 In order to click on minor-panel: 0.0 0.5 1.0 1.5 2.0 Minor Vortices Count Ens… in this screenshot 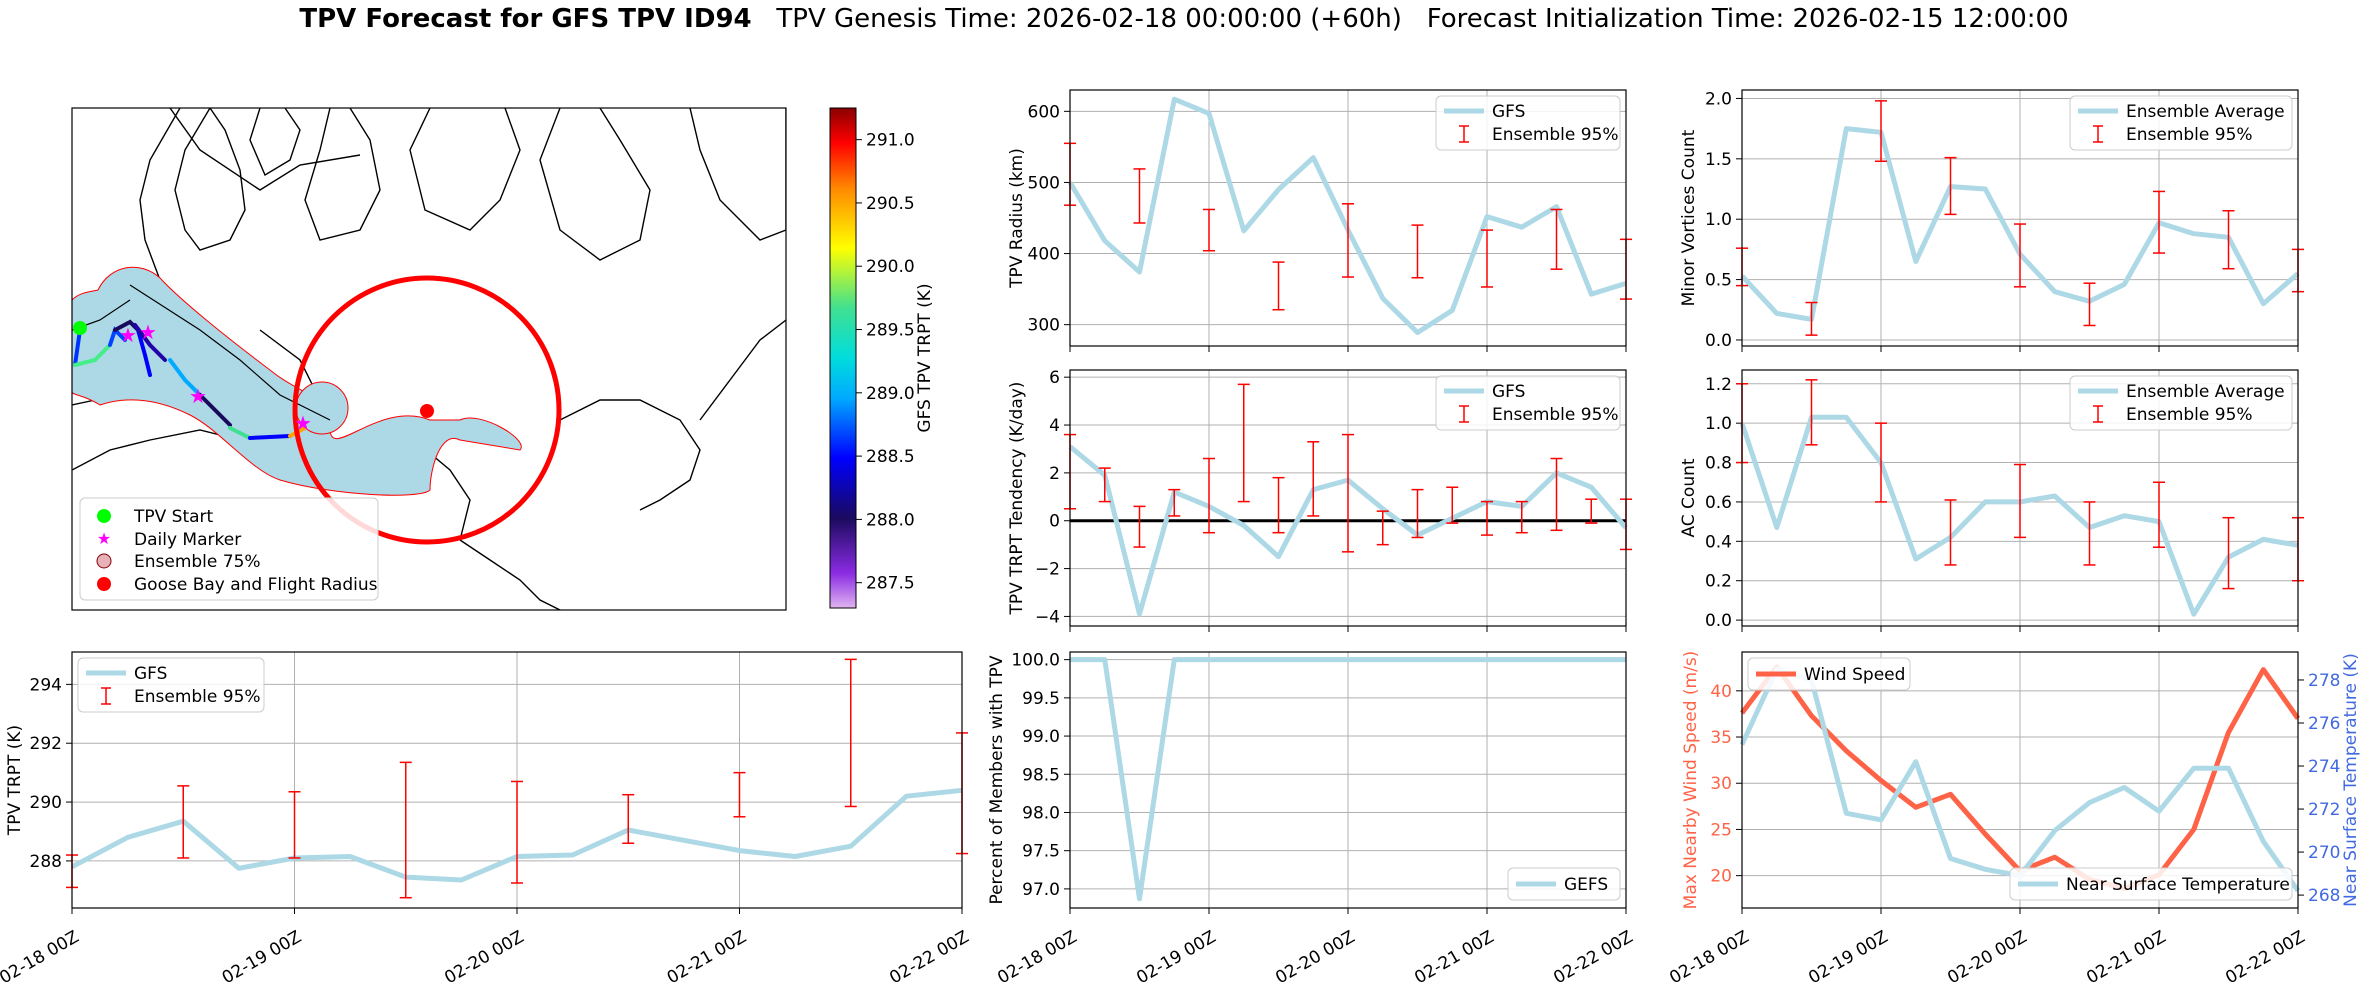, I will do `click(1991, 220)`.